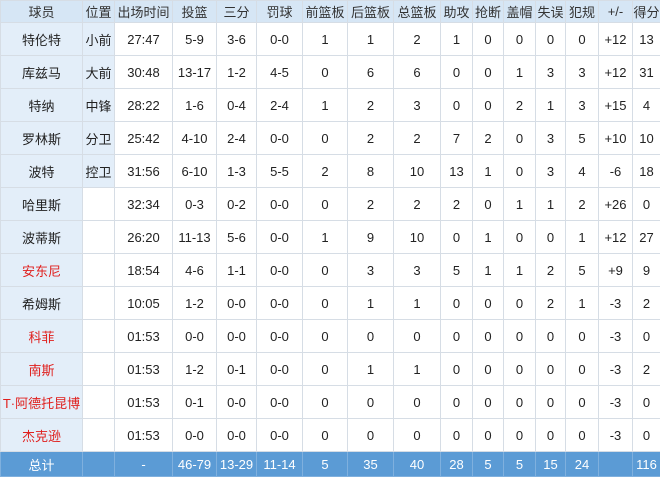 The width and height of the screenshot is (660, 477). I want to click on stat-cell: 0-2, so click(236, 204).